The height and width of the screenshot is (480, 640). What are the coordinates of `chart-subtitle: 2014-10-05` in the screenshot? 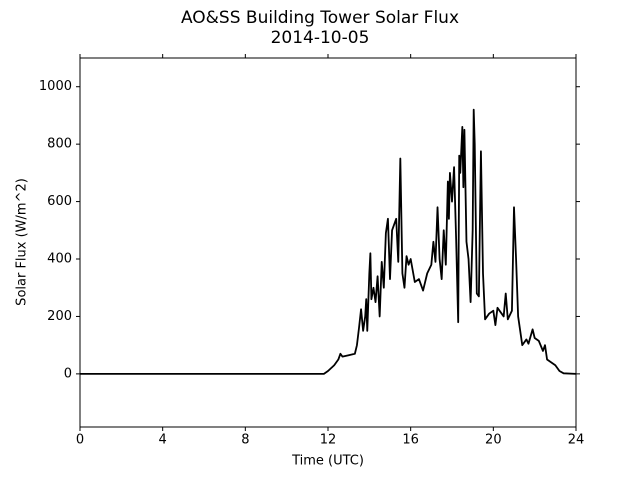 It's located at (320, 38).